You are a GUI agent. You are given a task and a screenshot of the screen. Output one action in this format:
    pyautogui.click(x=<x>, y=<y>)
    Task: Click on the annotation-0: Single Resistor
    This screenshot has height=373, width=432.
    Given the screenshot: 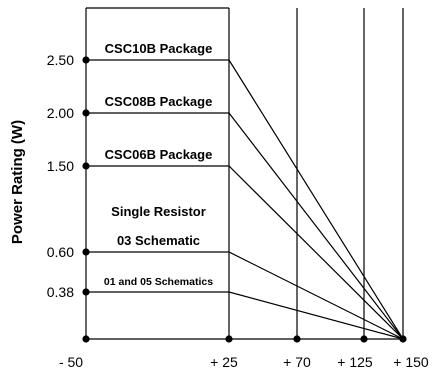 What is the action you would take?
    pyautogui.click(x=158, y=211)
    